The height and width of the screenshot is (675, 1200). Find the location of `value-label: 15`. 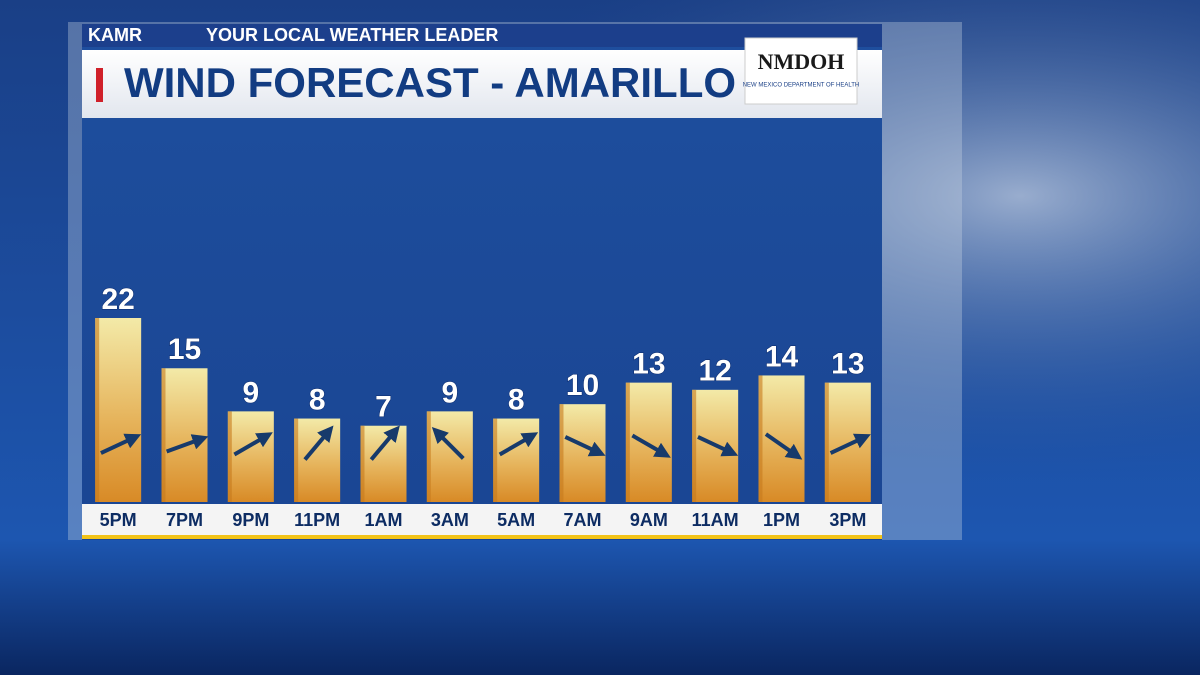

value-label: 15 is located at coordinates (184, 349).